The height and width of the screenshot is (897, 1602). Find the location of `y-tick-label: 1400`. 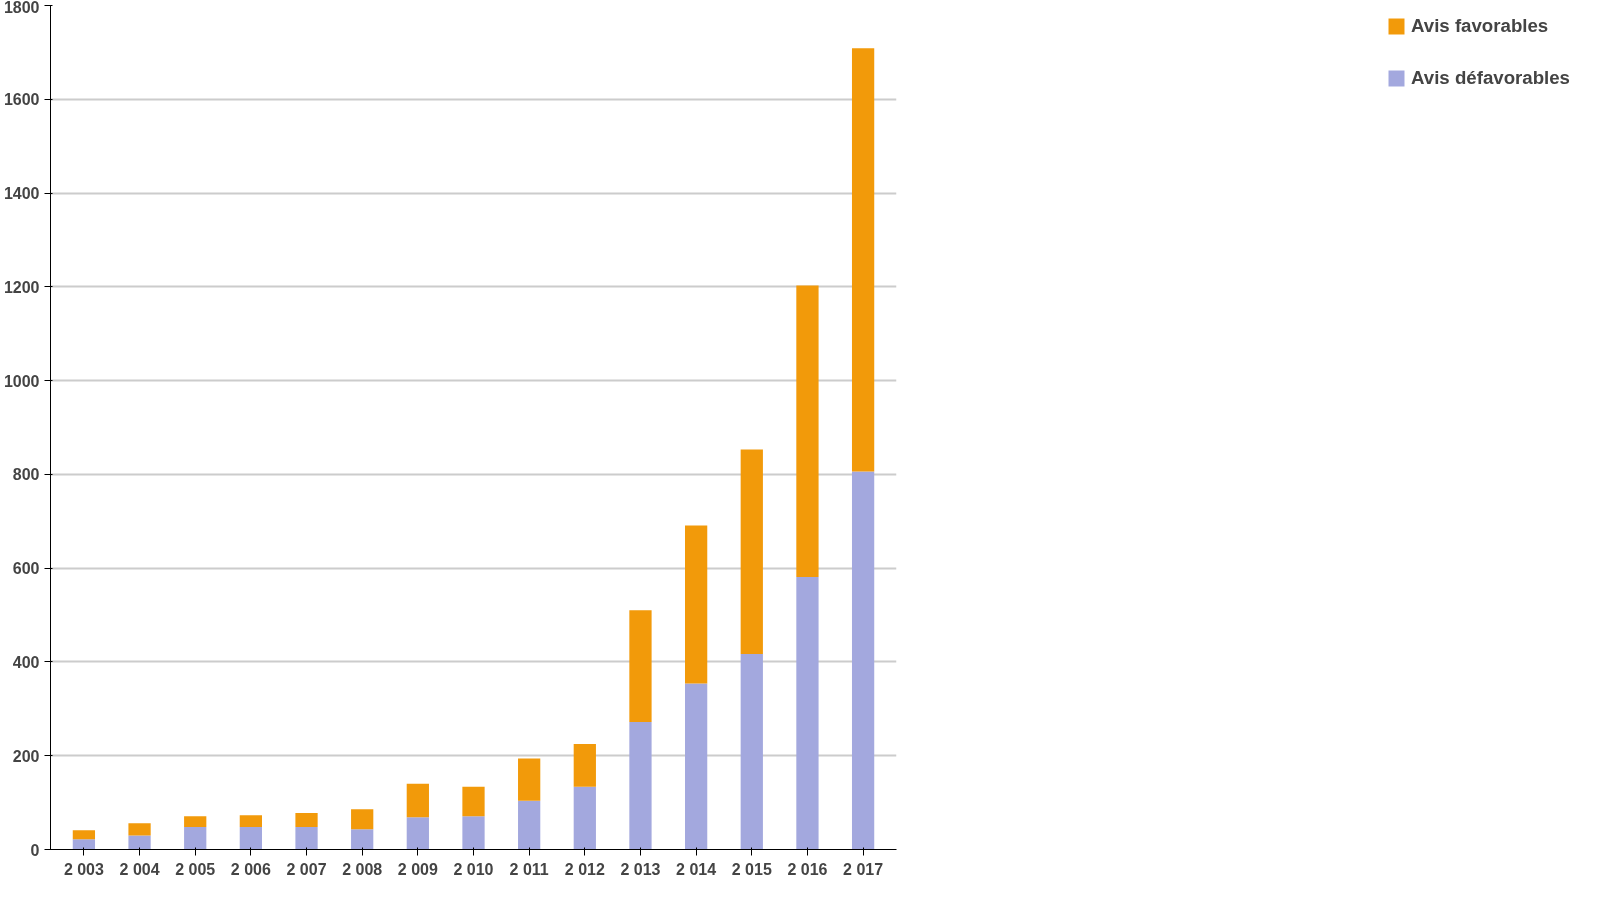

y-tick-label: 1400 is located at coordinates (21, 194).